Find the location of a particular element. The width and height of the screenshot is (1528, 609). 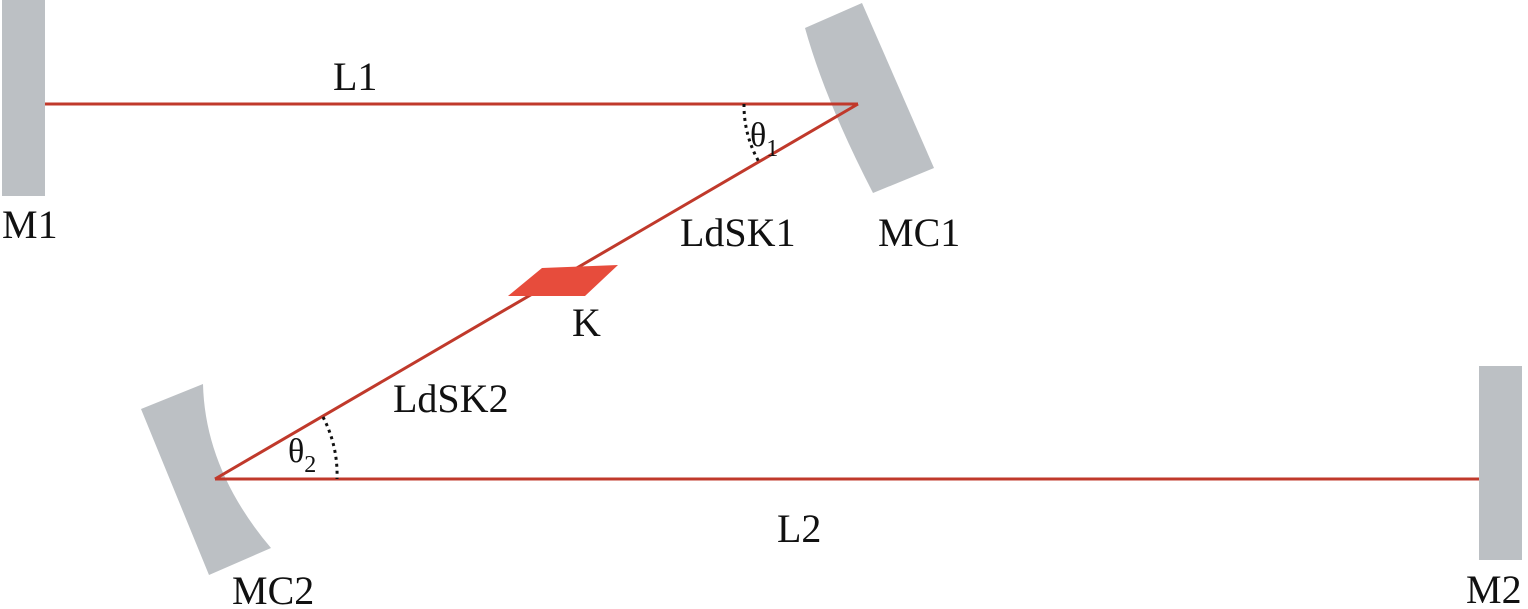

mirror-m1 is located at coordinates (23, 98).